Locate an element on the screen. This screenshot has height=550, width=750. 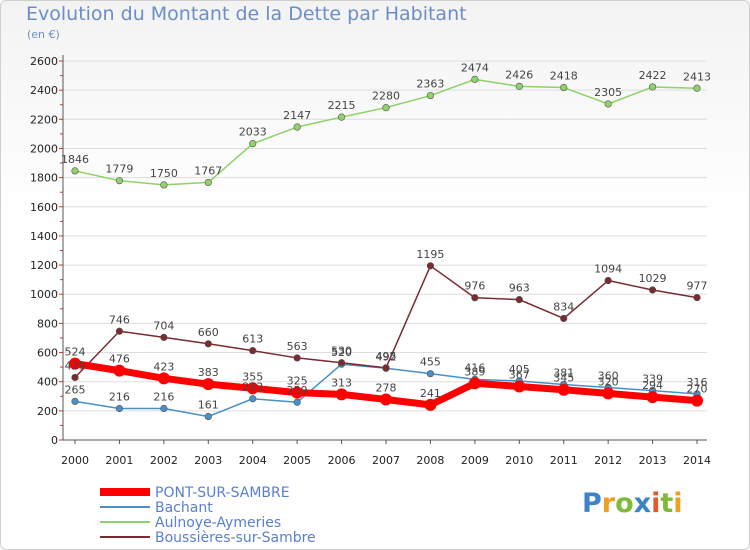
x-tick-label: 2004 is located at coordinates (253, 460).